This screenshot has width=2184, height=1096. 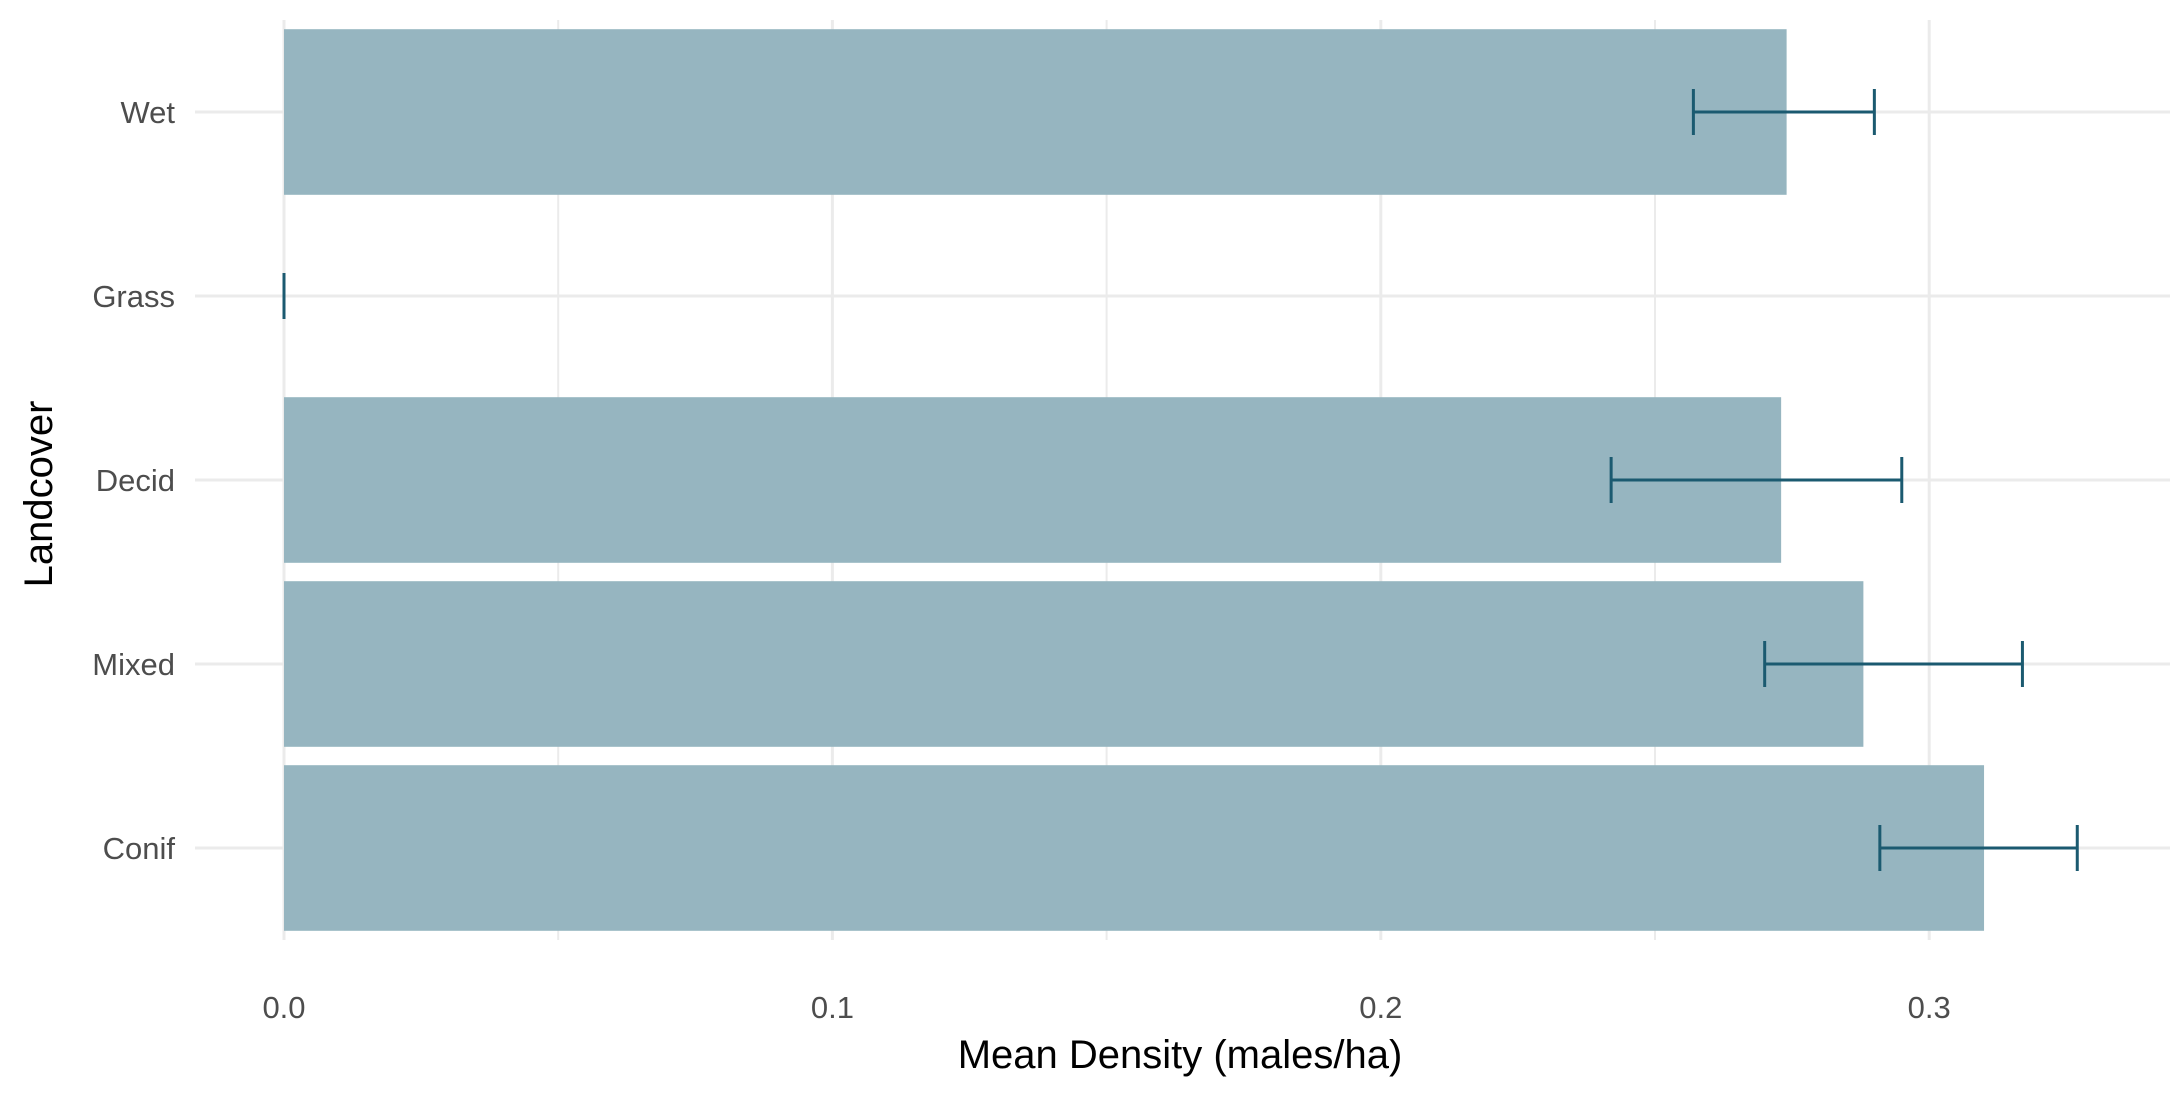 I want to click on x-tick-label-2: 0.2, so click(x=1380, y=1007).